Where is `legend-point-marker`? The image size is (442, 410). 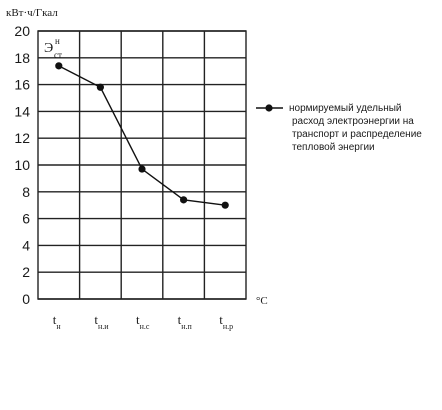
legend-point-marker is located at coordinates (269, 108).